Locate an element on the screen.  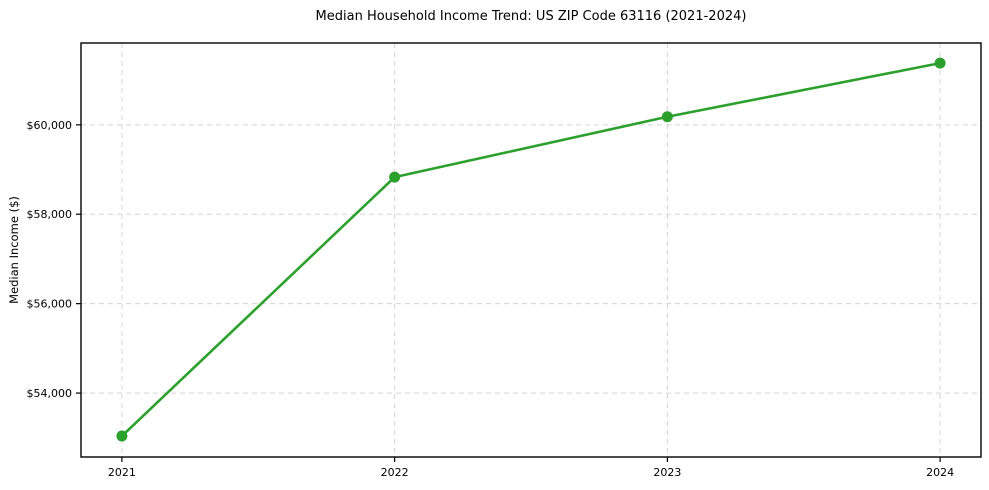
data-point-2022 is located at coordinates (395, 177).